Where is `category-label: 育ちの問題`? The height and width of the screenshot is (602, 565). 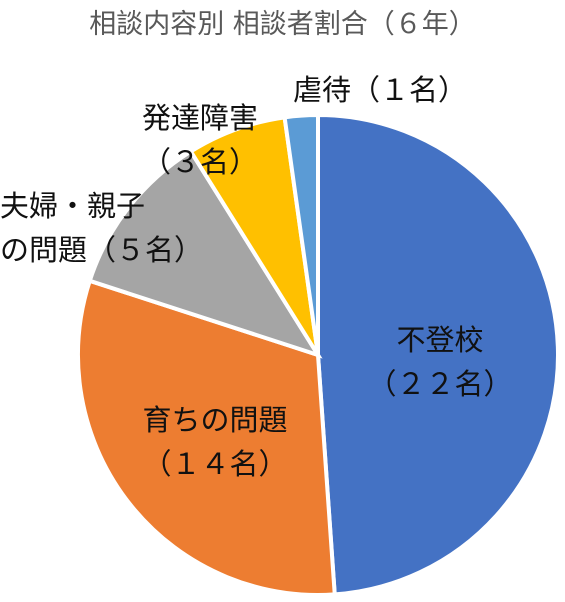 category-label: 育ちの問題 is located at coordinates (215, 420).